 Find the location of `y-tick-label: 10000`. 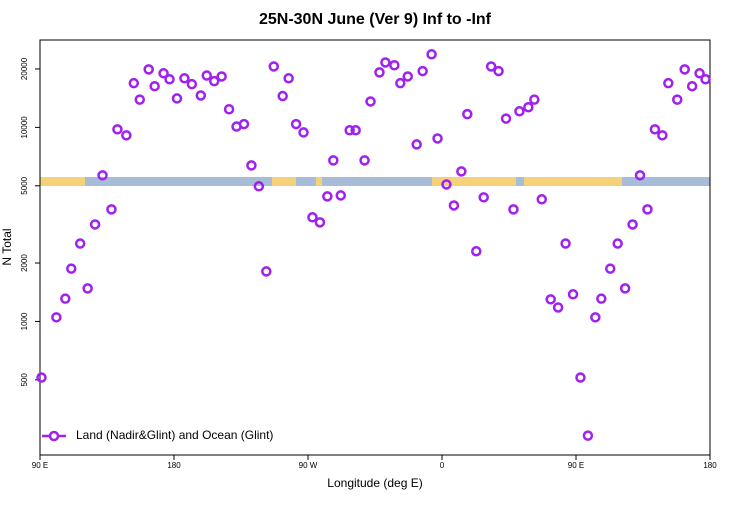

y-tick-label: 10000 is located at coordinates (24, 127).